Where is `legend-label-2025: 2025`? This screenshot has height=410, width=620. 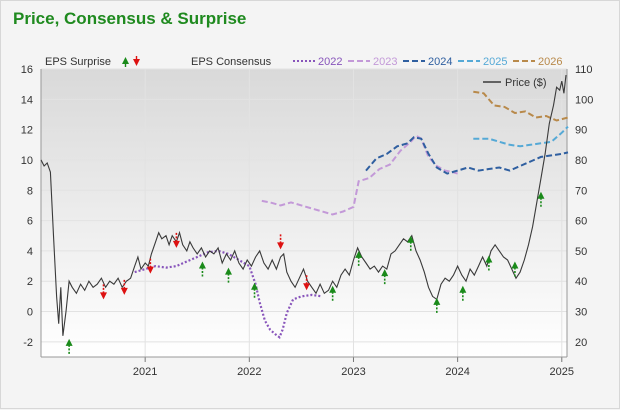
legend-label-2025: 2025 is located at coordinates (495, 62).